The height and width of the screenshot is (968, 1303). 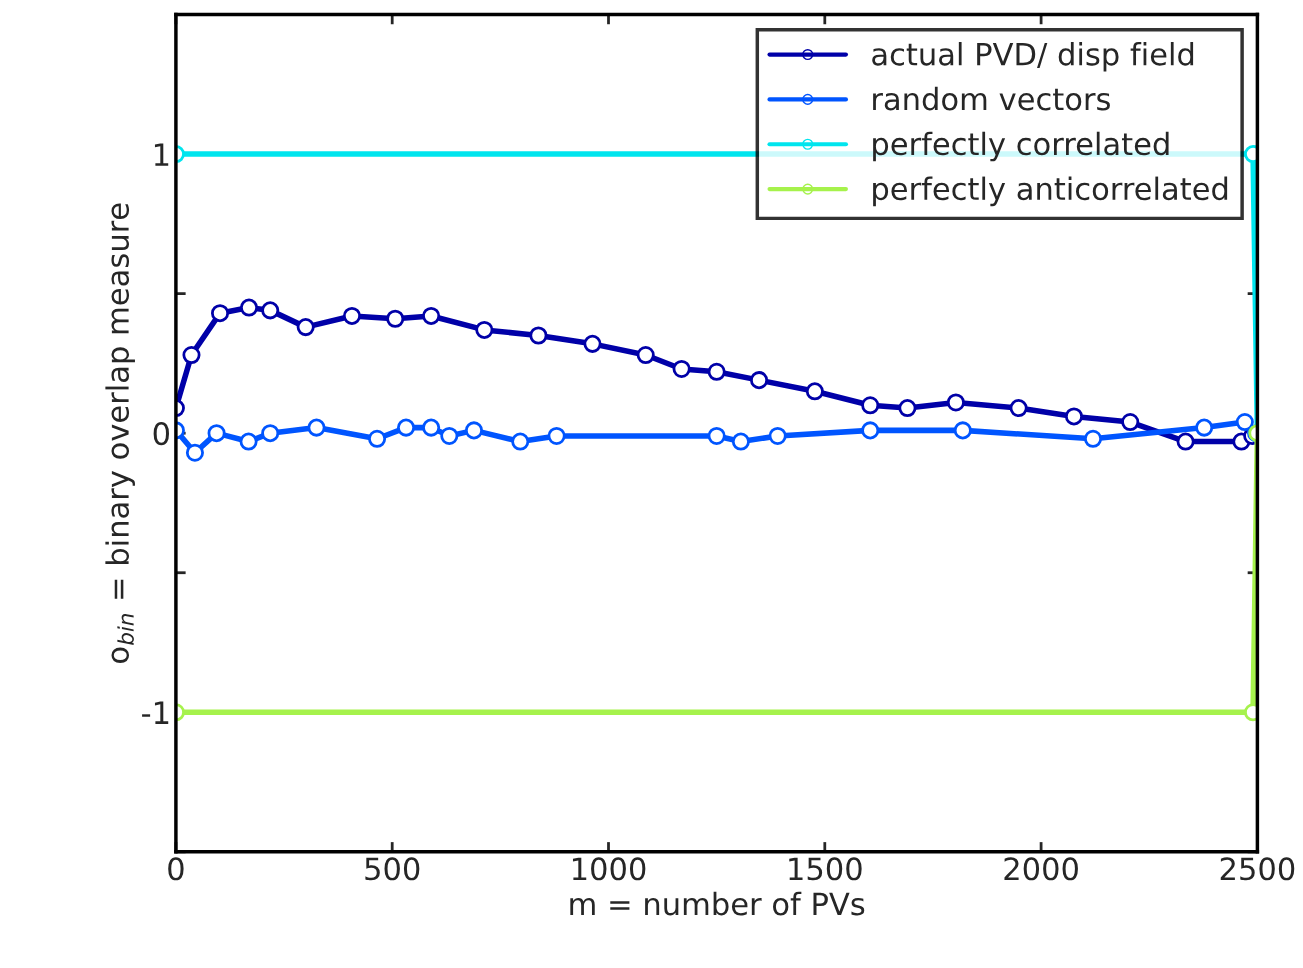 I want to click on legend-label: random vectors, so click(x=991, y=98).